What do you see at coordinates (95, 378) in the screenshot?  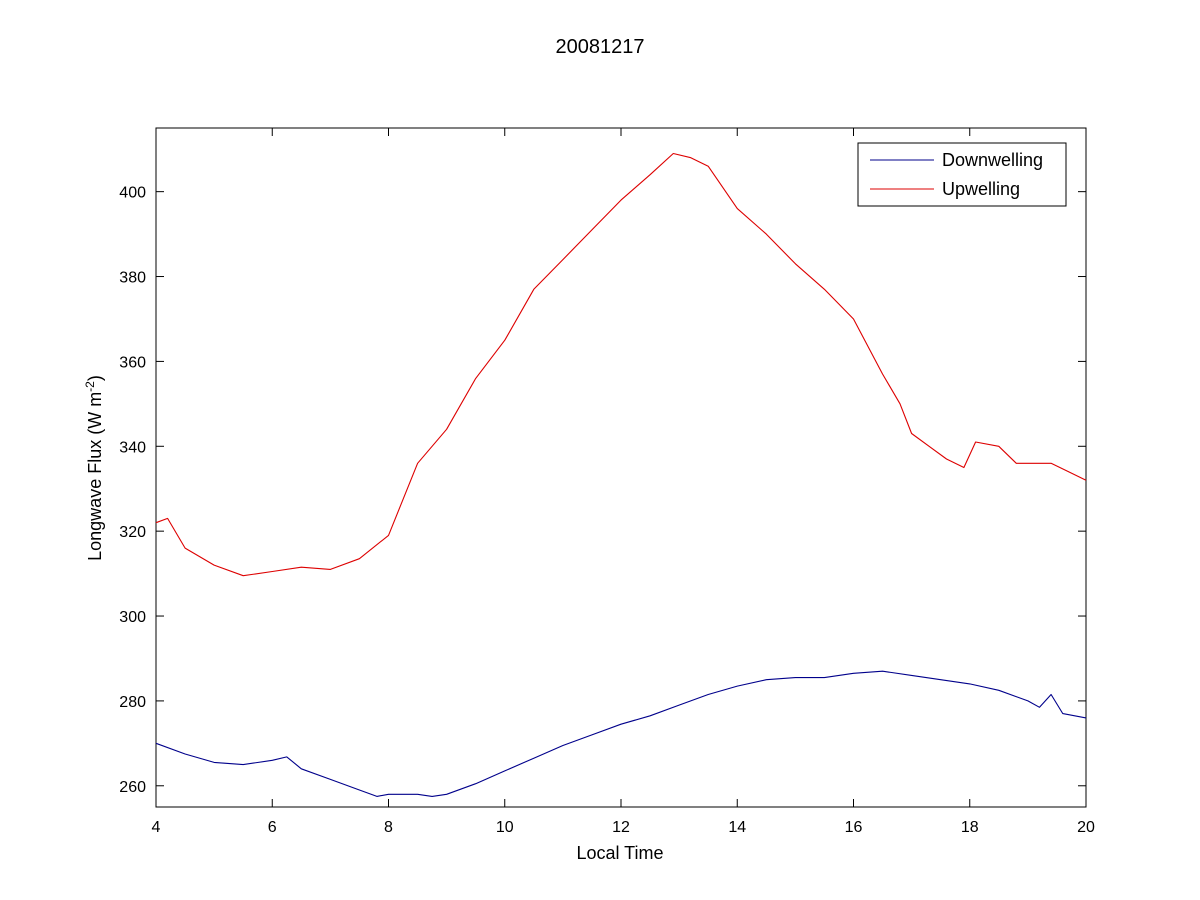 I see `y-axis-label-close: )` at bounding box center [95, 378].